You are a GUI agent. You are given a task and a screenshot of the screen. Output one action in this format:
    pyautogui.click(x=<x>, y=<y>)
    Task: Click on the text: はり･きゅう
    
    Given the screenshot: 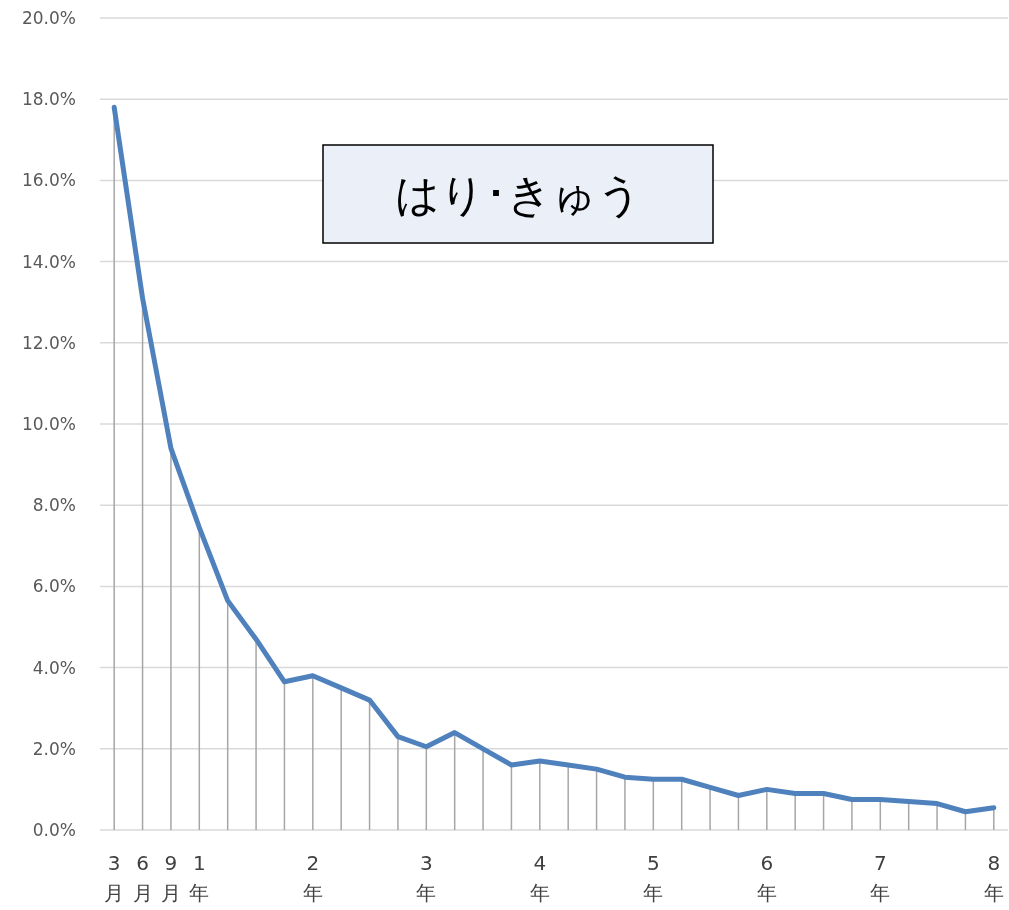 What is the action you would take?
    pyautogui.click(x=518, y=194)
    